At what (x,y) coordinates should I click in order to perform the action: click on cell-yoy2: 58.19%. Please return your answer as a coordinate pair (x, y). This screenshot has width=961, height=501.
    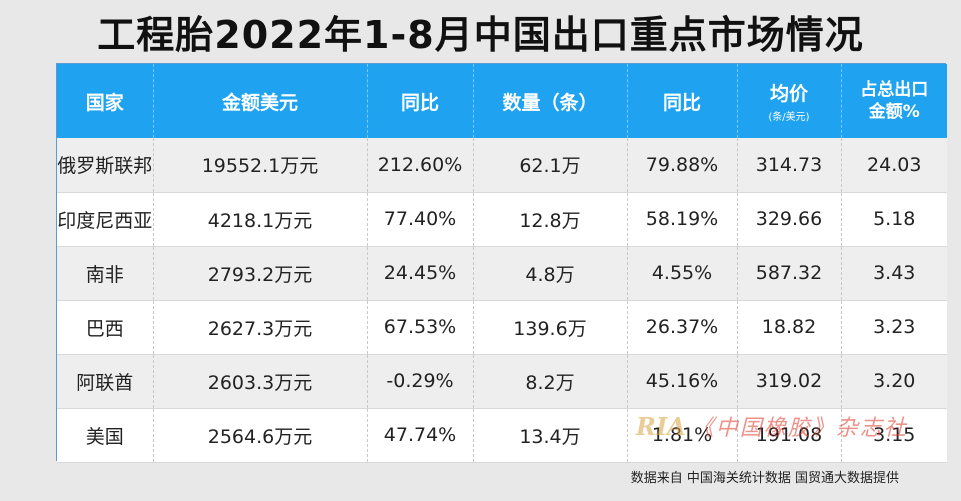
    Looking at the image, I should click on (682, 219).